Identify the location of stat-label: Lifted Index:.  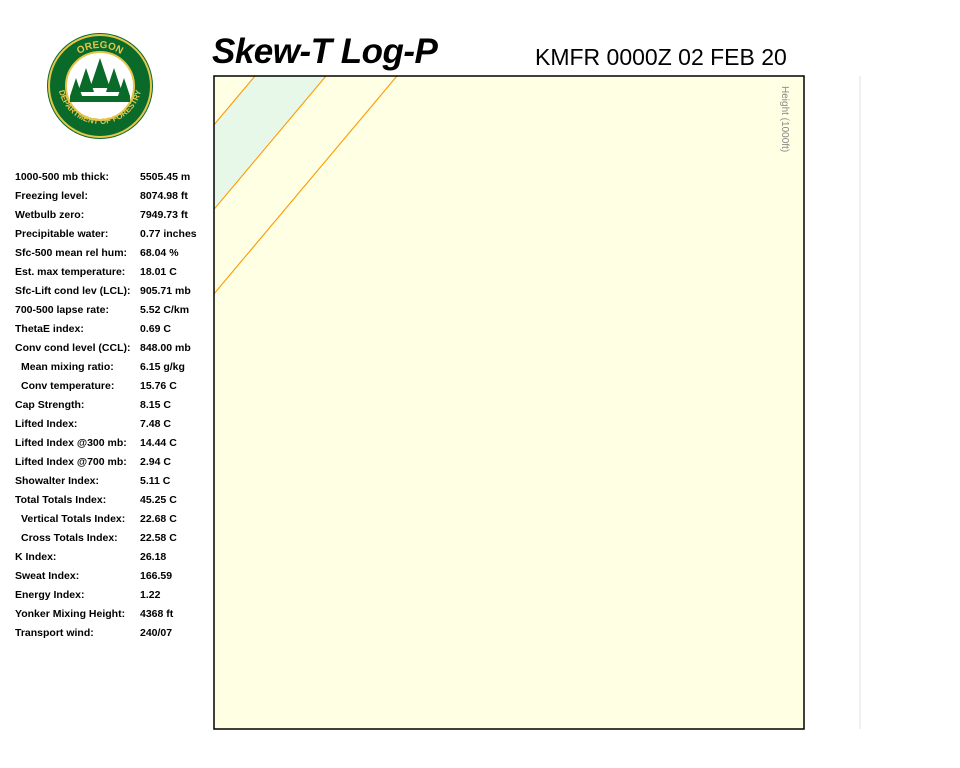
(46, 424).